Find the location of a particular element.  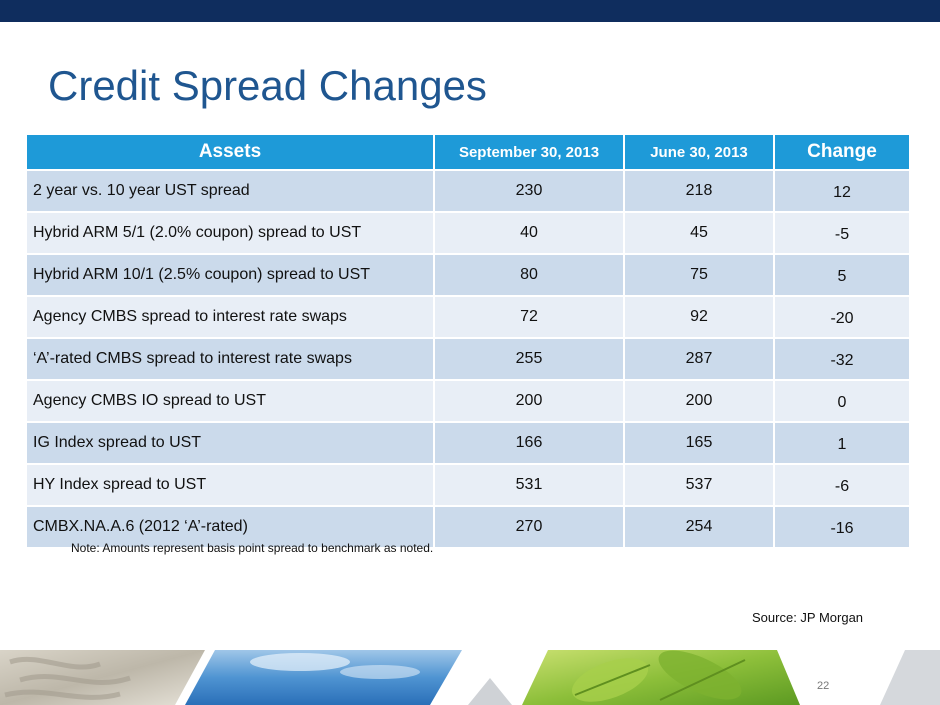

jun-value-cell: 75 is located at coordinates (699, 275).